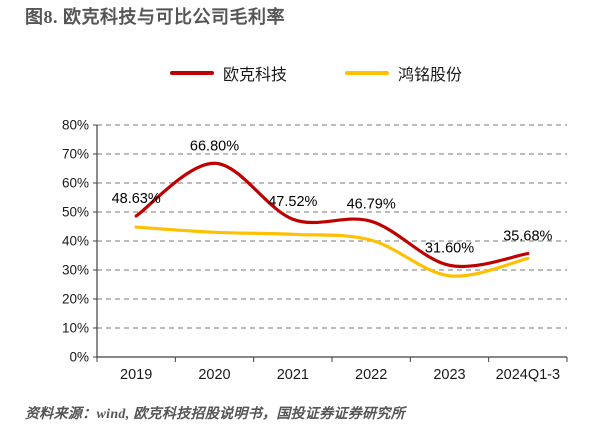 Image resolution: width=611 pixels, height=431 pixels. What do you see at coordinates (75, 270) in the screenshot?
I see `y-axis-label: 30%` at bounding box center [75, 270].